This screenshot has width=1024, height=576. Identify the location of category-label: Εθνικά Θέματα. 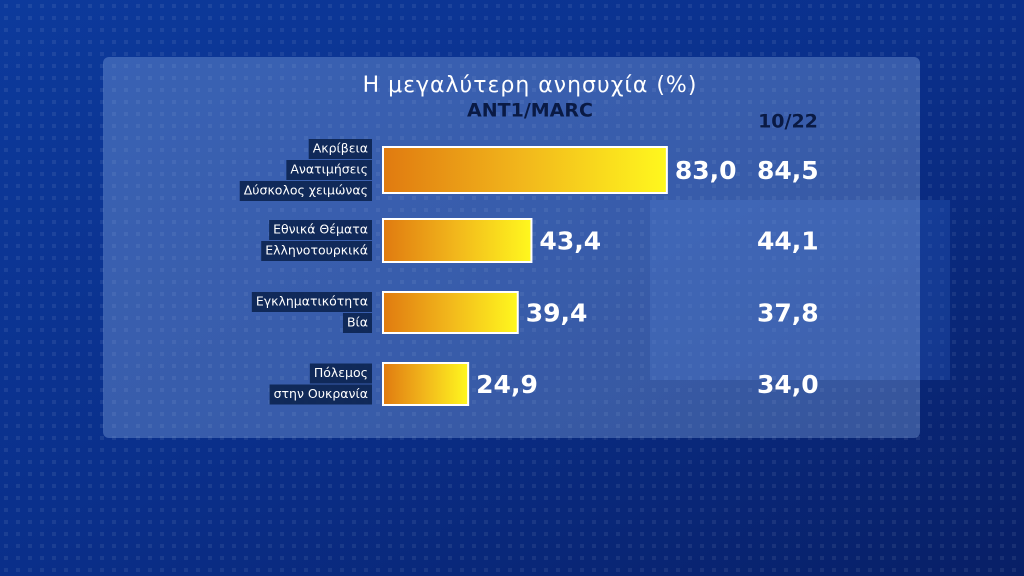
(320, 229).